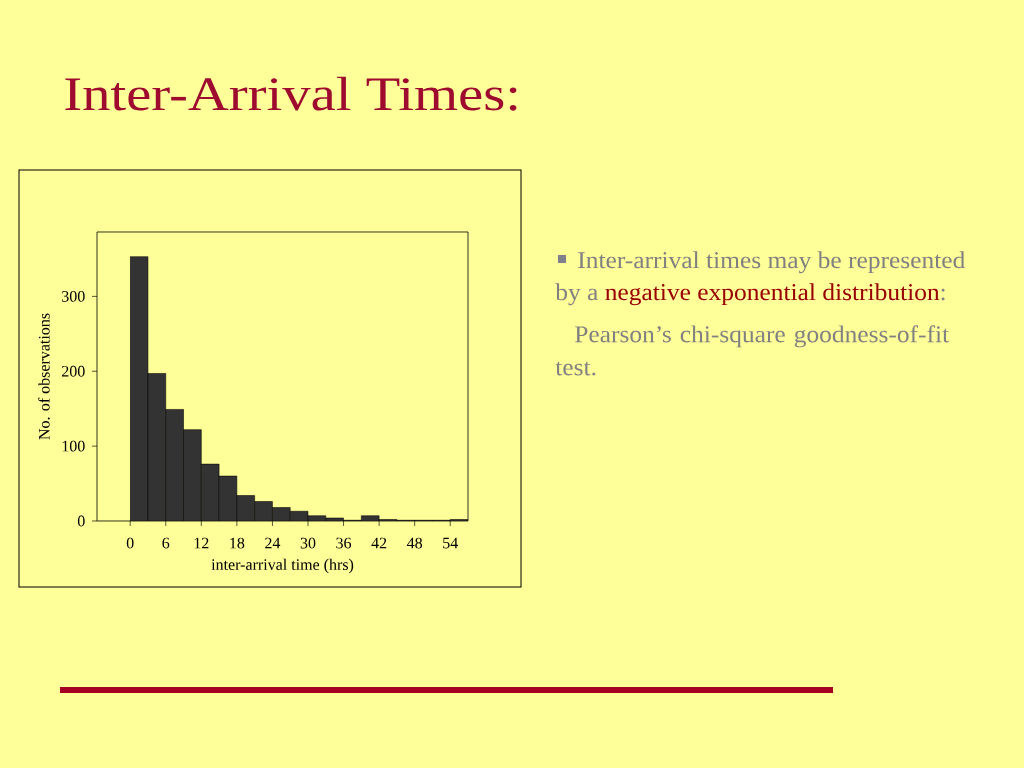  What do you see at coordinates (379, 543) in the screenshot?
I see `x-tick-label: 42` at bounding box center [379, 543].